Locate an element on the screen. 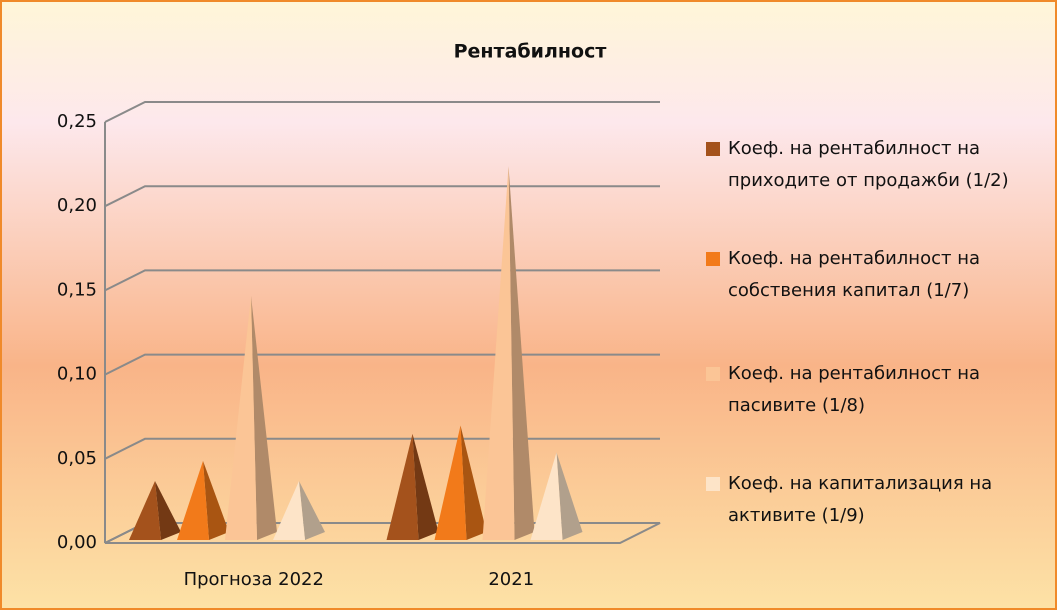  legend-label: Коеф. на рентабилност на пасивите (1/8) is located at coordinates (854, 389).